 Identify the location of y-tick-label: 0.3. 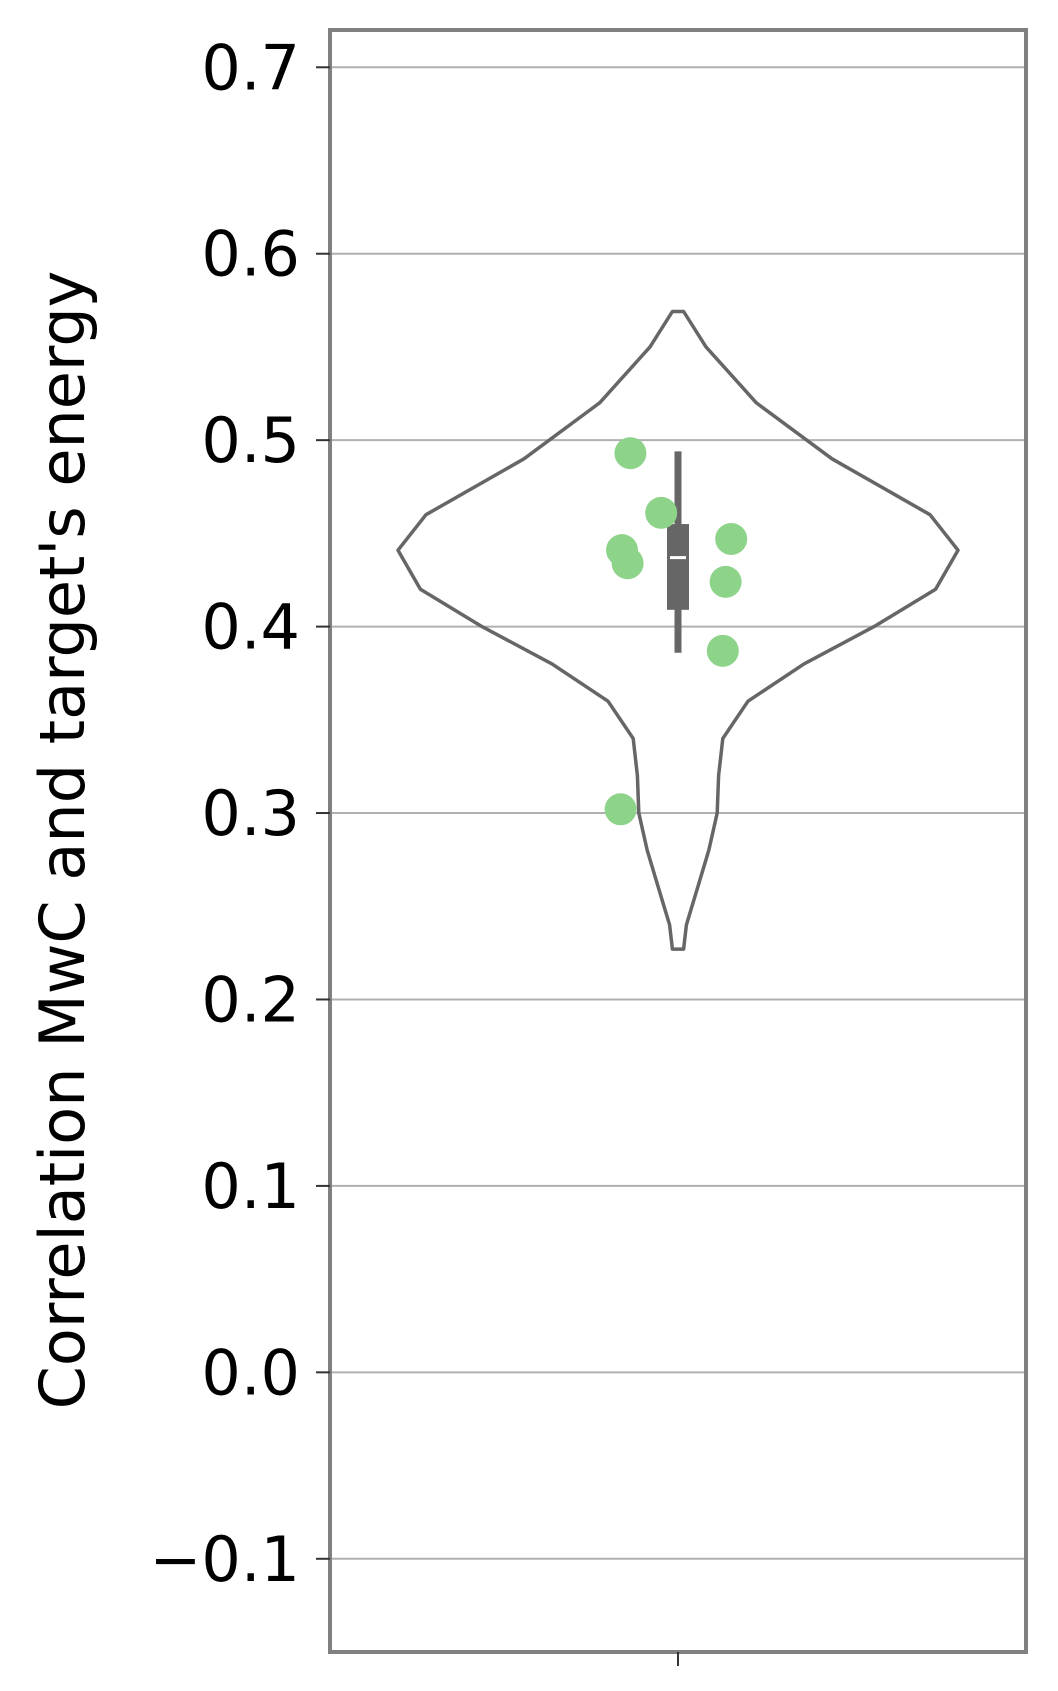
(250, 813).